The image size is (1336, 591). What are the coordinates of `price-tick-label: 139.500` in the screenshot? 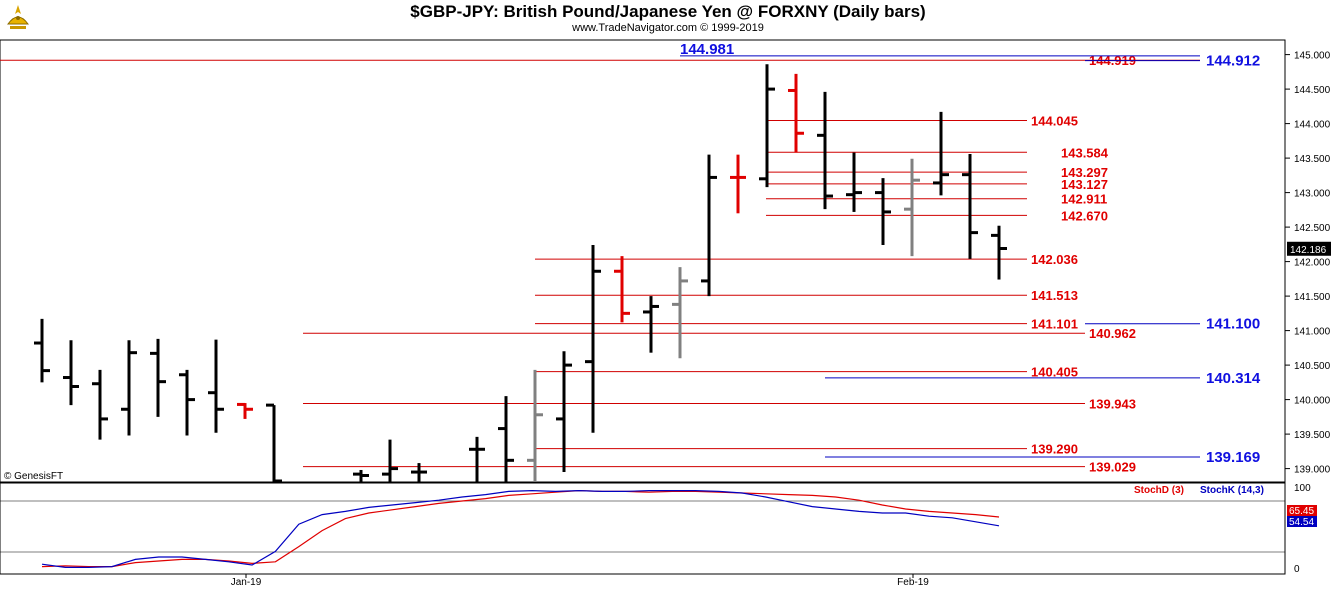 It's located at (1312, 435).